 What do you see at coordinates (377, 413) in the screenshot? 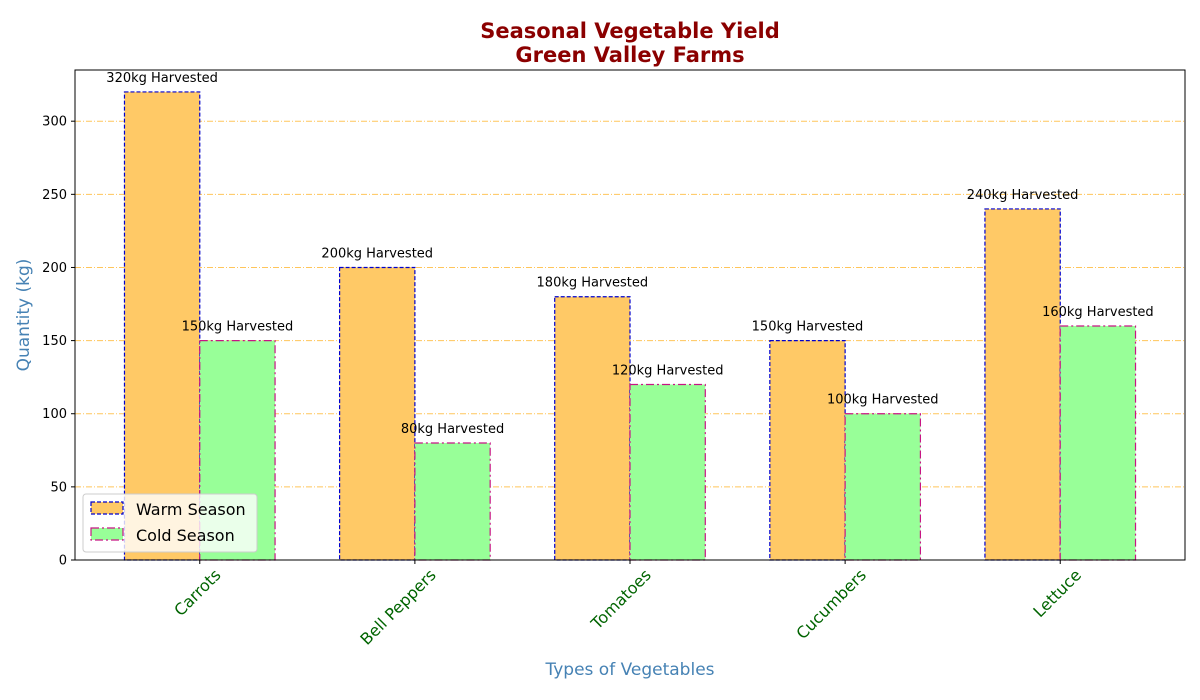
I see `bar-warm-bell-peppers` at bounding box center [377, 413].